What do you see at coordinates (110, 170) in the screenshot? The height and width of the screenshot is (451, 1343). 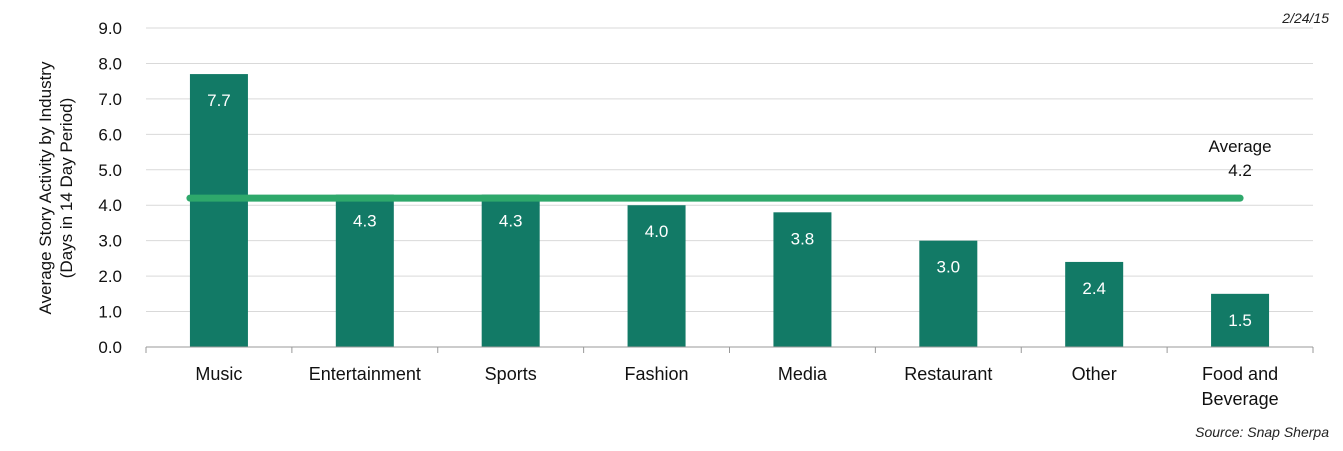 I see `y-tick-label: 5.0` at bounding box center [110, 170].